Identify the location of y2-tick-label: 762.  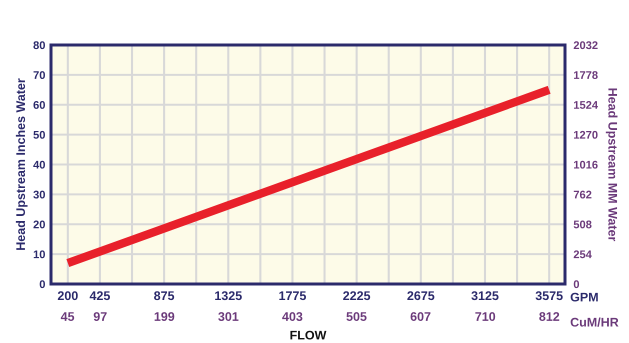
(583, 194).